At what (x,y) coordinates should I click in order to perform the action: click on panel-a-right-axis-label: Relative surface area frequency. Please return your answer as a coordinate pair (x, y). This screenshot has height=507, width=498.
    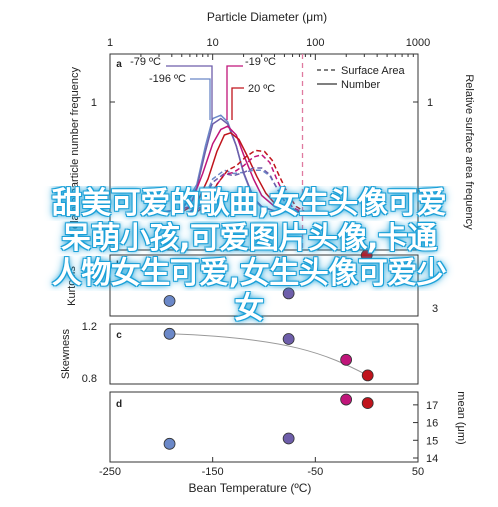
    Looking at the image, I should click on (469, 152).